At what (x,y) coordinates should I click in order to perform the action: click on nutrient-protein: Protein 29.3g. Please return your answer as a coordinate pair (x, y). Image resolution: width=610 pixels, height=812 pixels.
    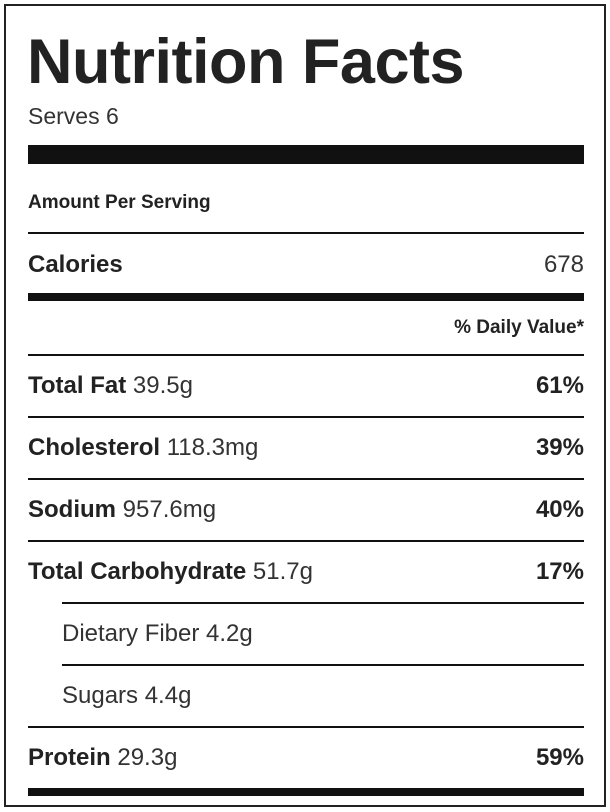
    Looking at the image, I should click on (102, 758).